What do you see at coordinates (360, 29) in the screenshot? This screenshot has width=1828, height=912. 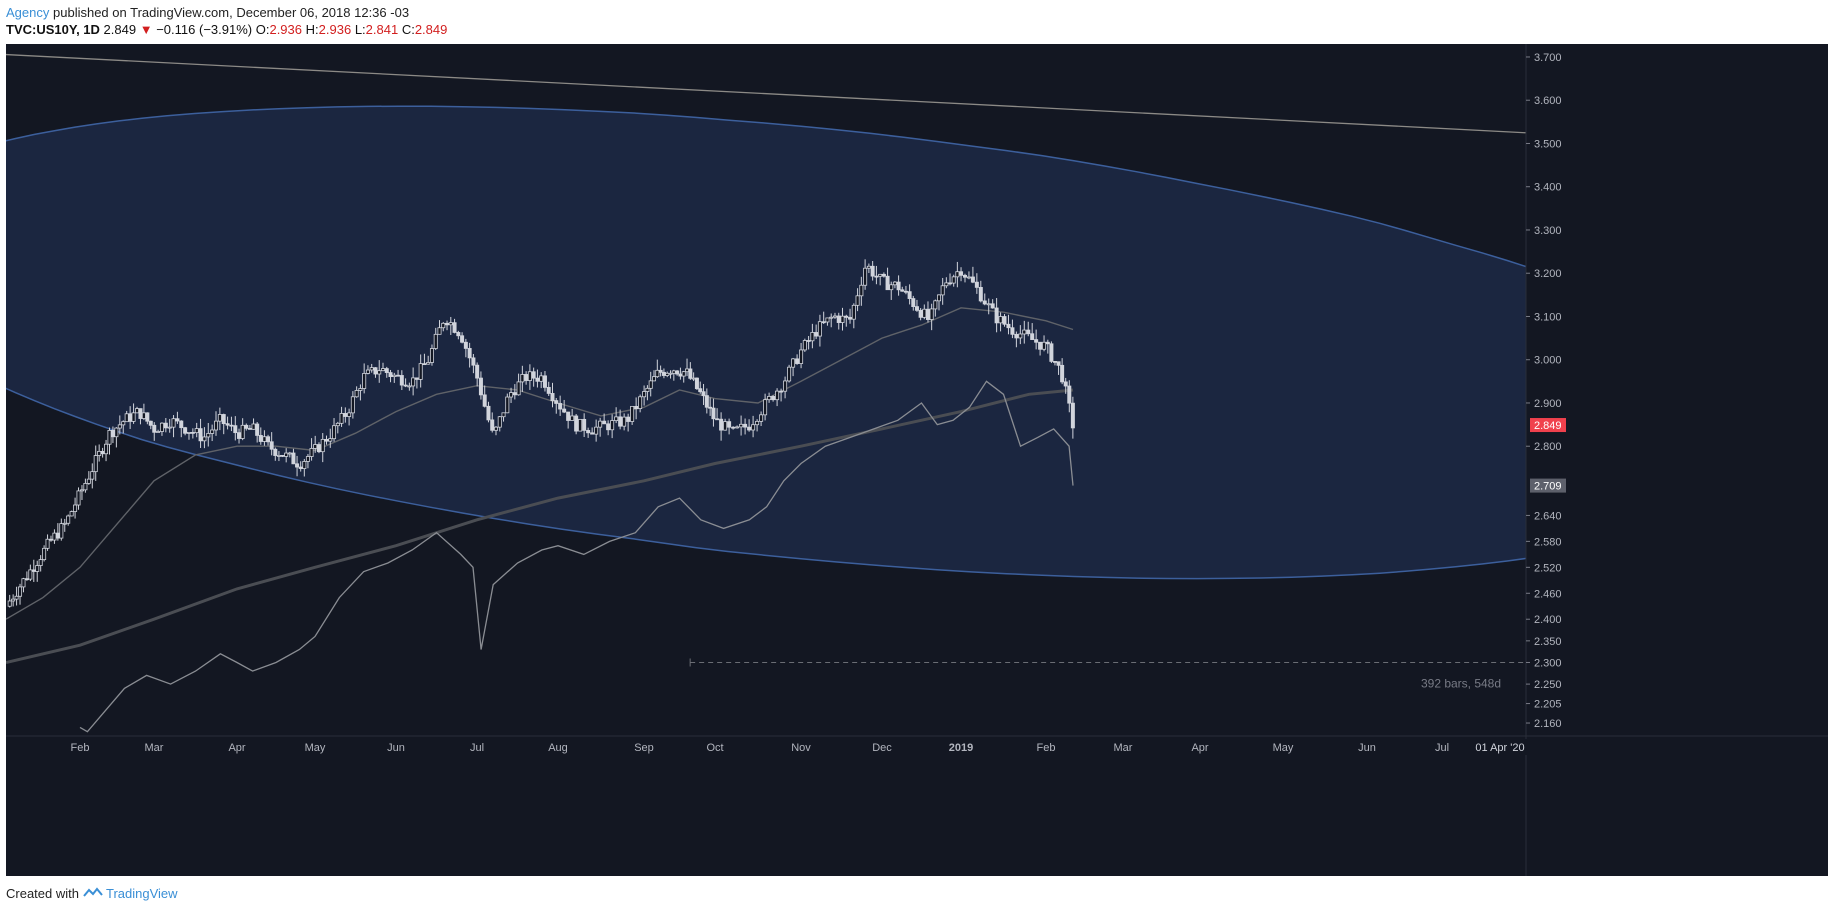 I see `low-label: L:` at bounding box center [360, 29].